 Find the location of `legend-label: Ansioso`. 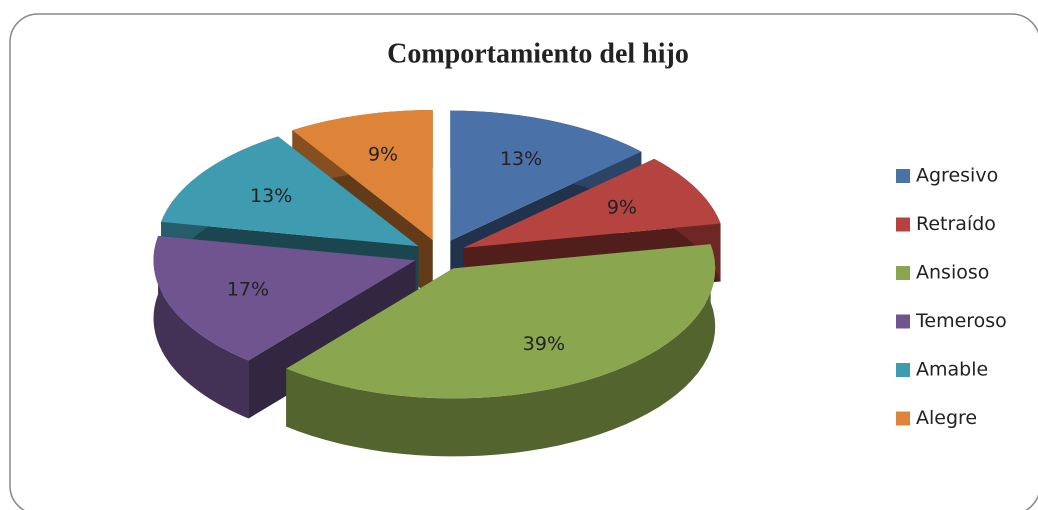

legend-label: Ansioso is located at coordinates (952, 273).